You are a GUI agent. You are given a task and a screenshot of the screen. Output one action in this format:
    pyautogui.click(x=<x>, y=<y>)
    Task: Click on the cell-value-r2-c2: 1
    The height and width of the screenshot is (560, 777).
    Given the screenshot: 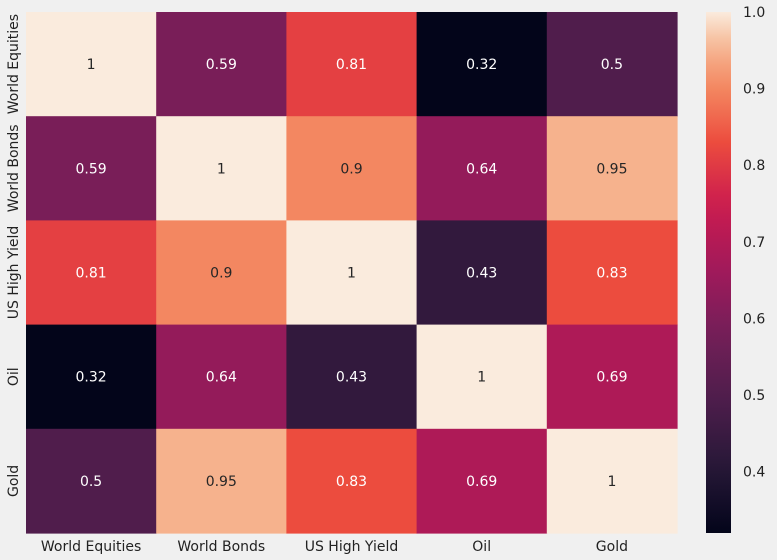 What is the action you would take?
    pyautogui.click(x=351, y=274)
    